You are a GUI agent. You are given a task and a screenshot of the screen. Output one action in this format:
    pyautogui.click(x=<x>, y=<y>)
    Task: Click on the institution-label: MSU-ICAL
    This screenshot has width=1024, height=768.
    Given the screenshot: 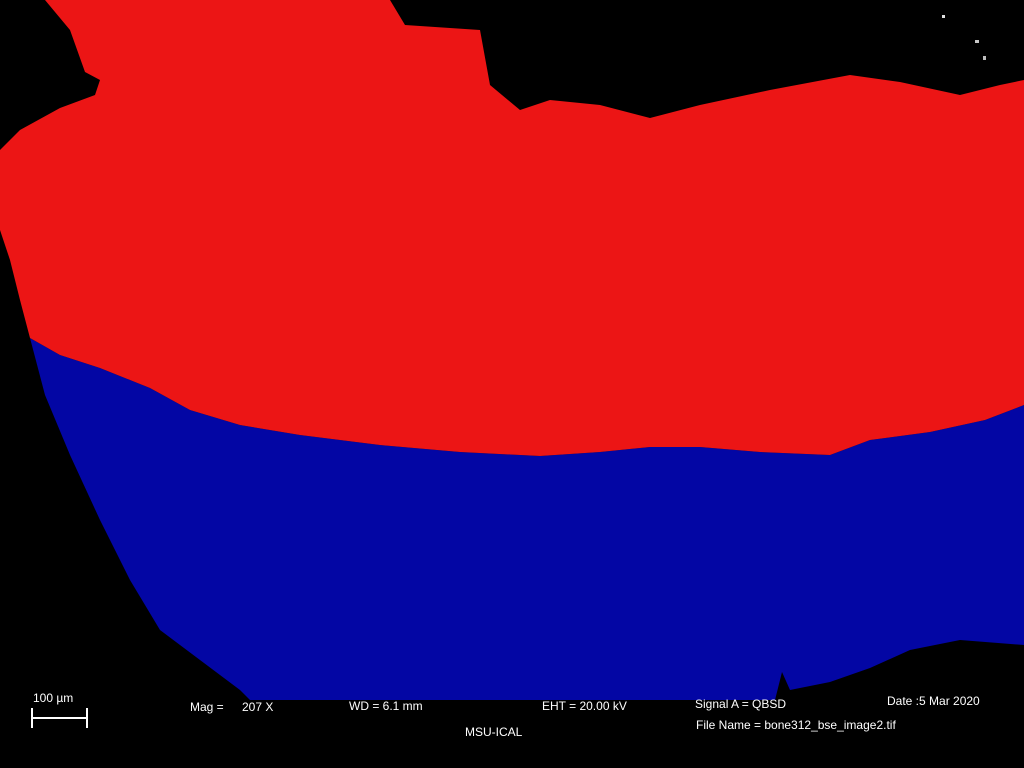 What is the action you would take?
    pyautogui.click(x=494, y=732)
    